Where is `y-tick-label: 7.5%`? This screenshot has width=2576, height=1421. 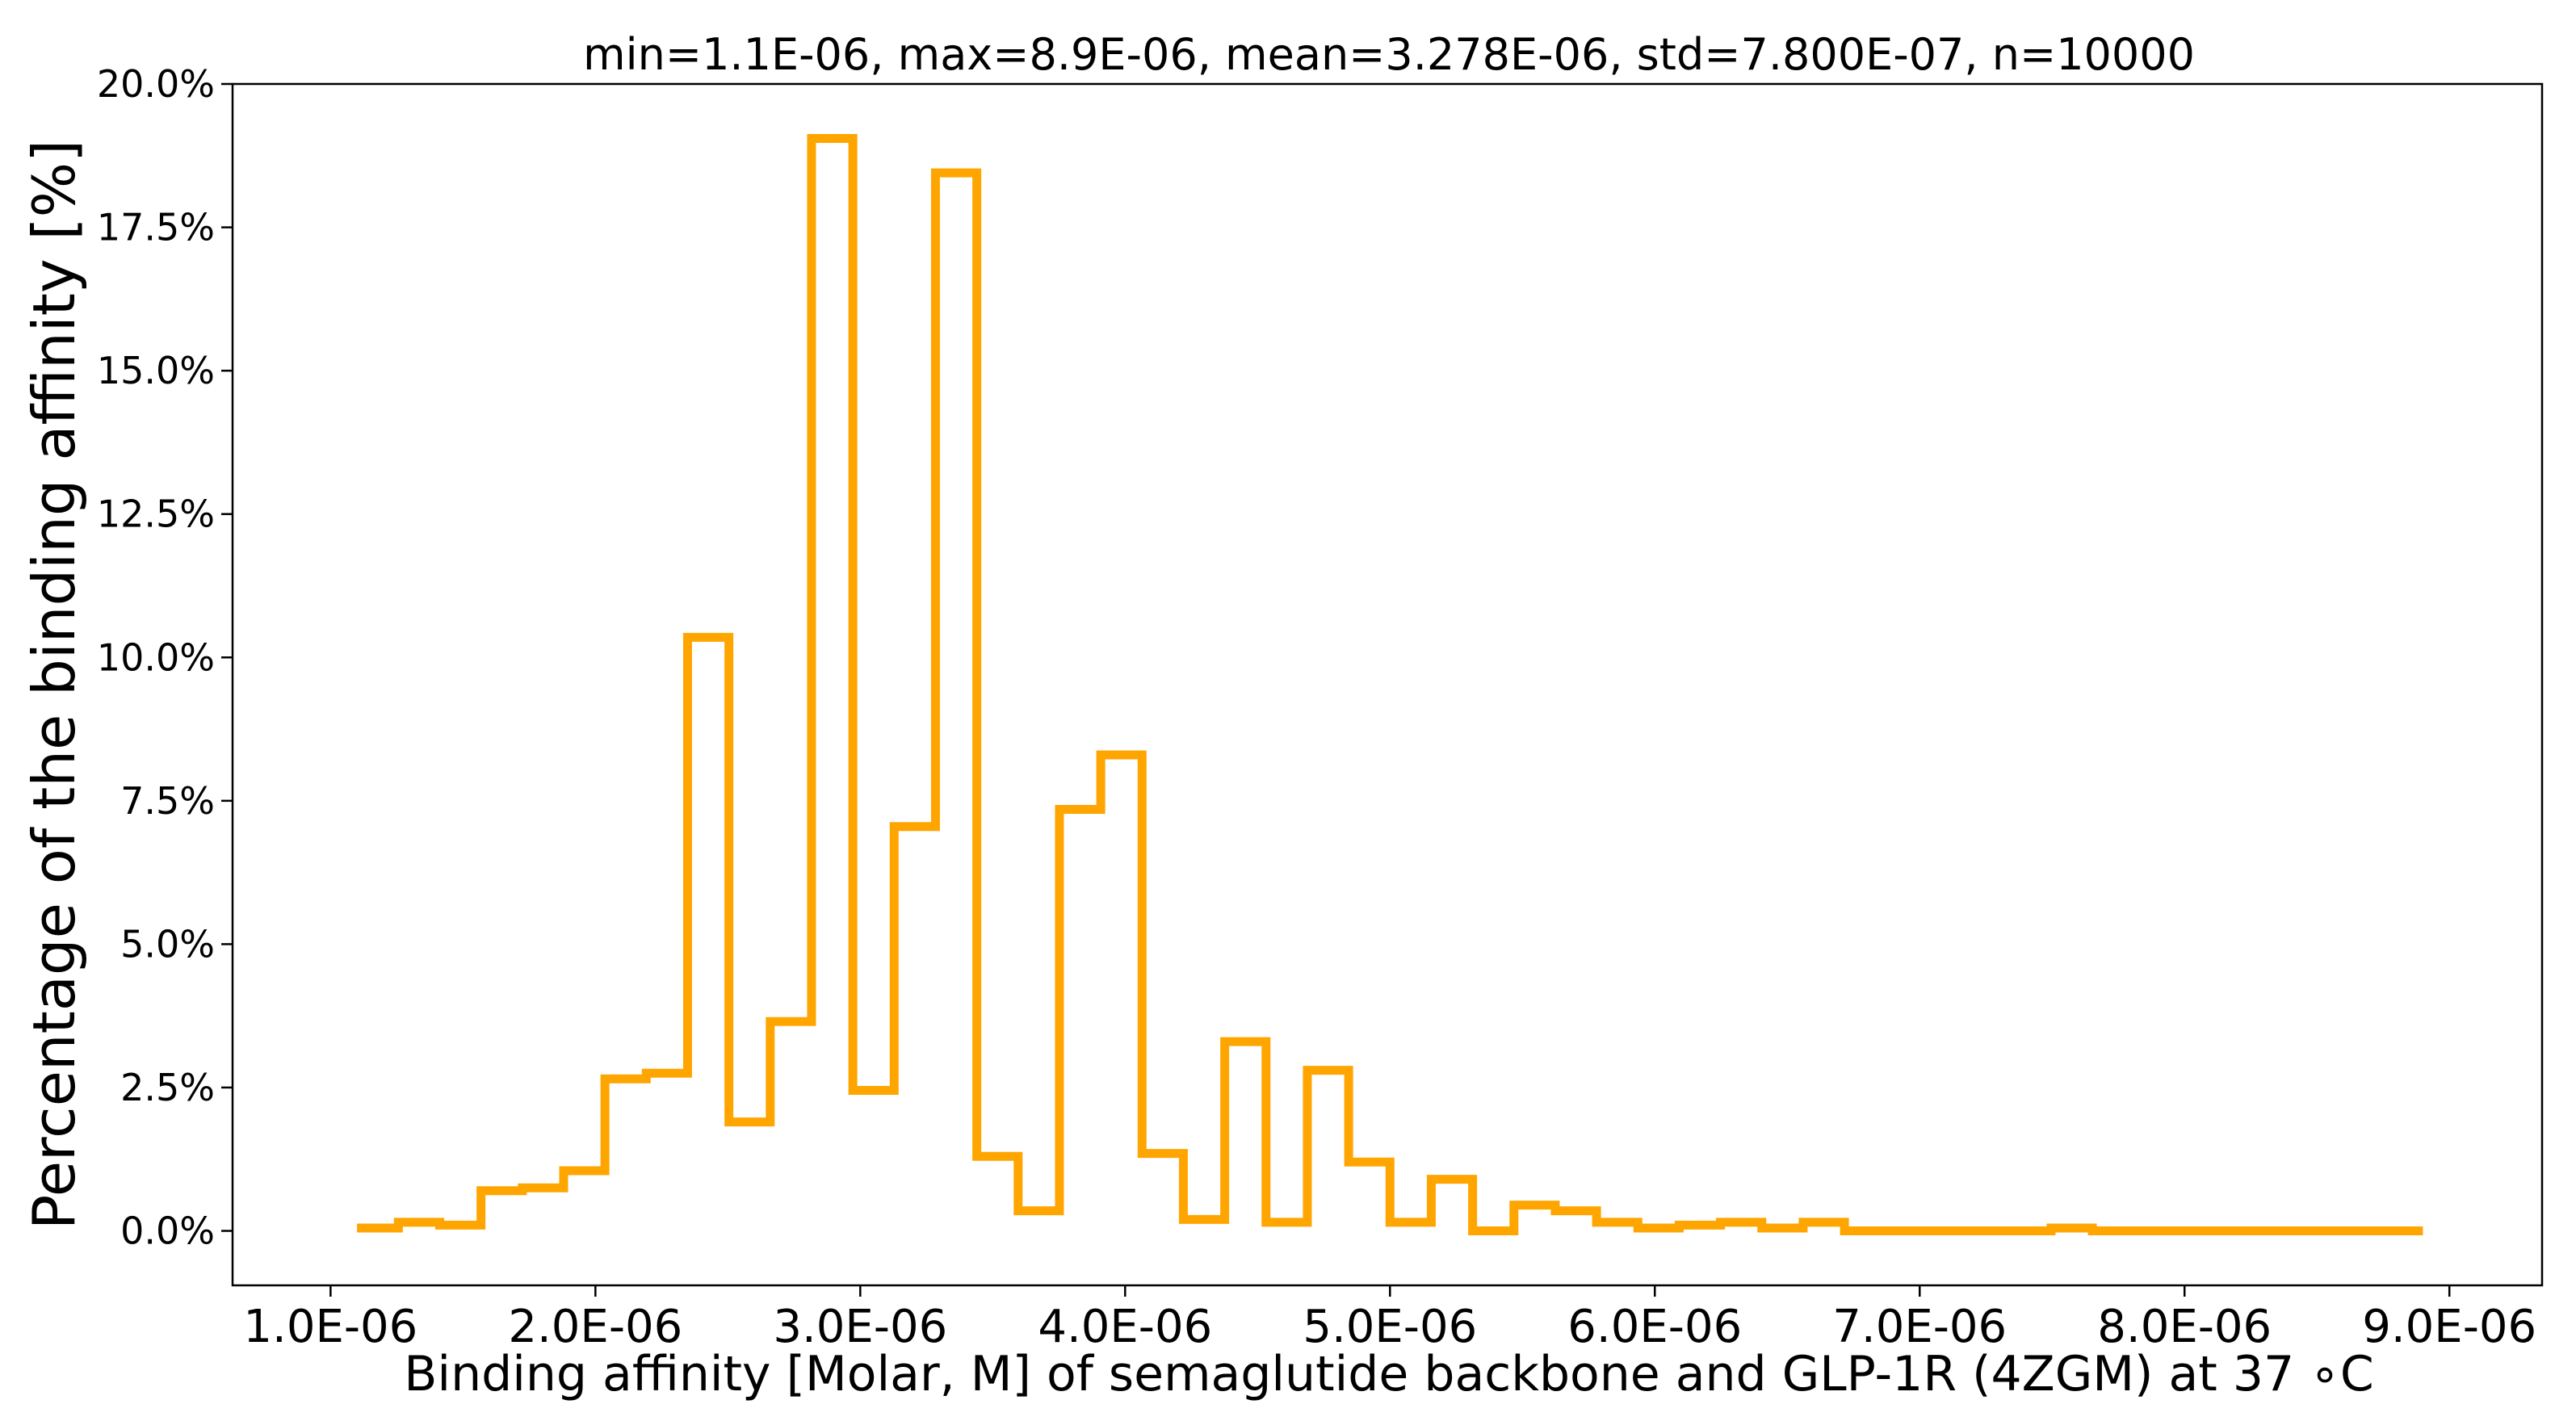
y-tick-label: 7.5% is located at coordinates (167, 801).